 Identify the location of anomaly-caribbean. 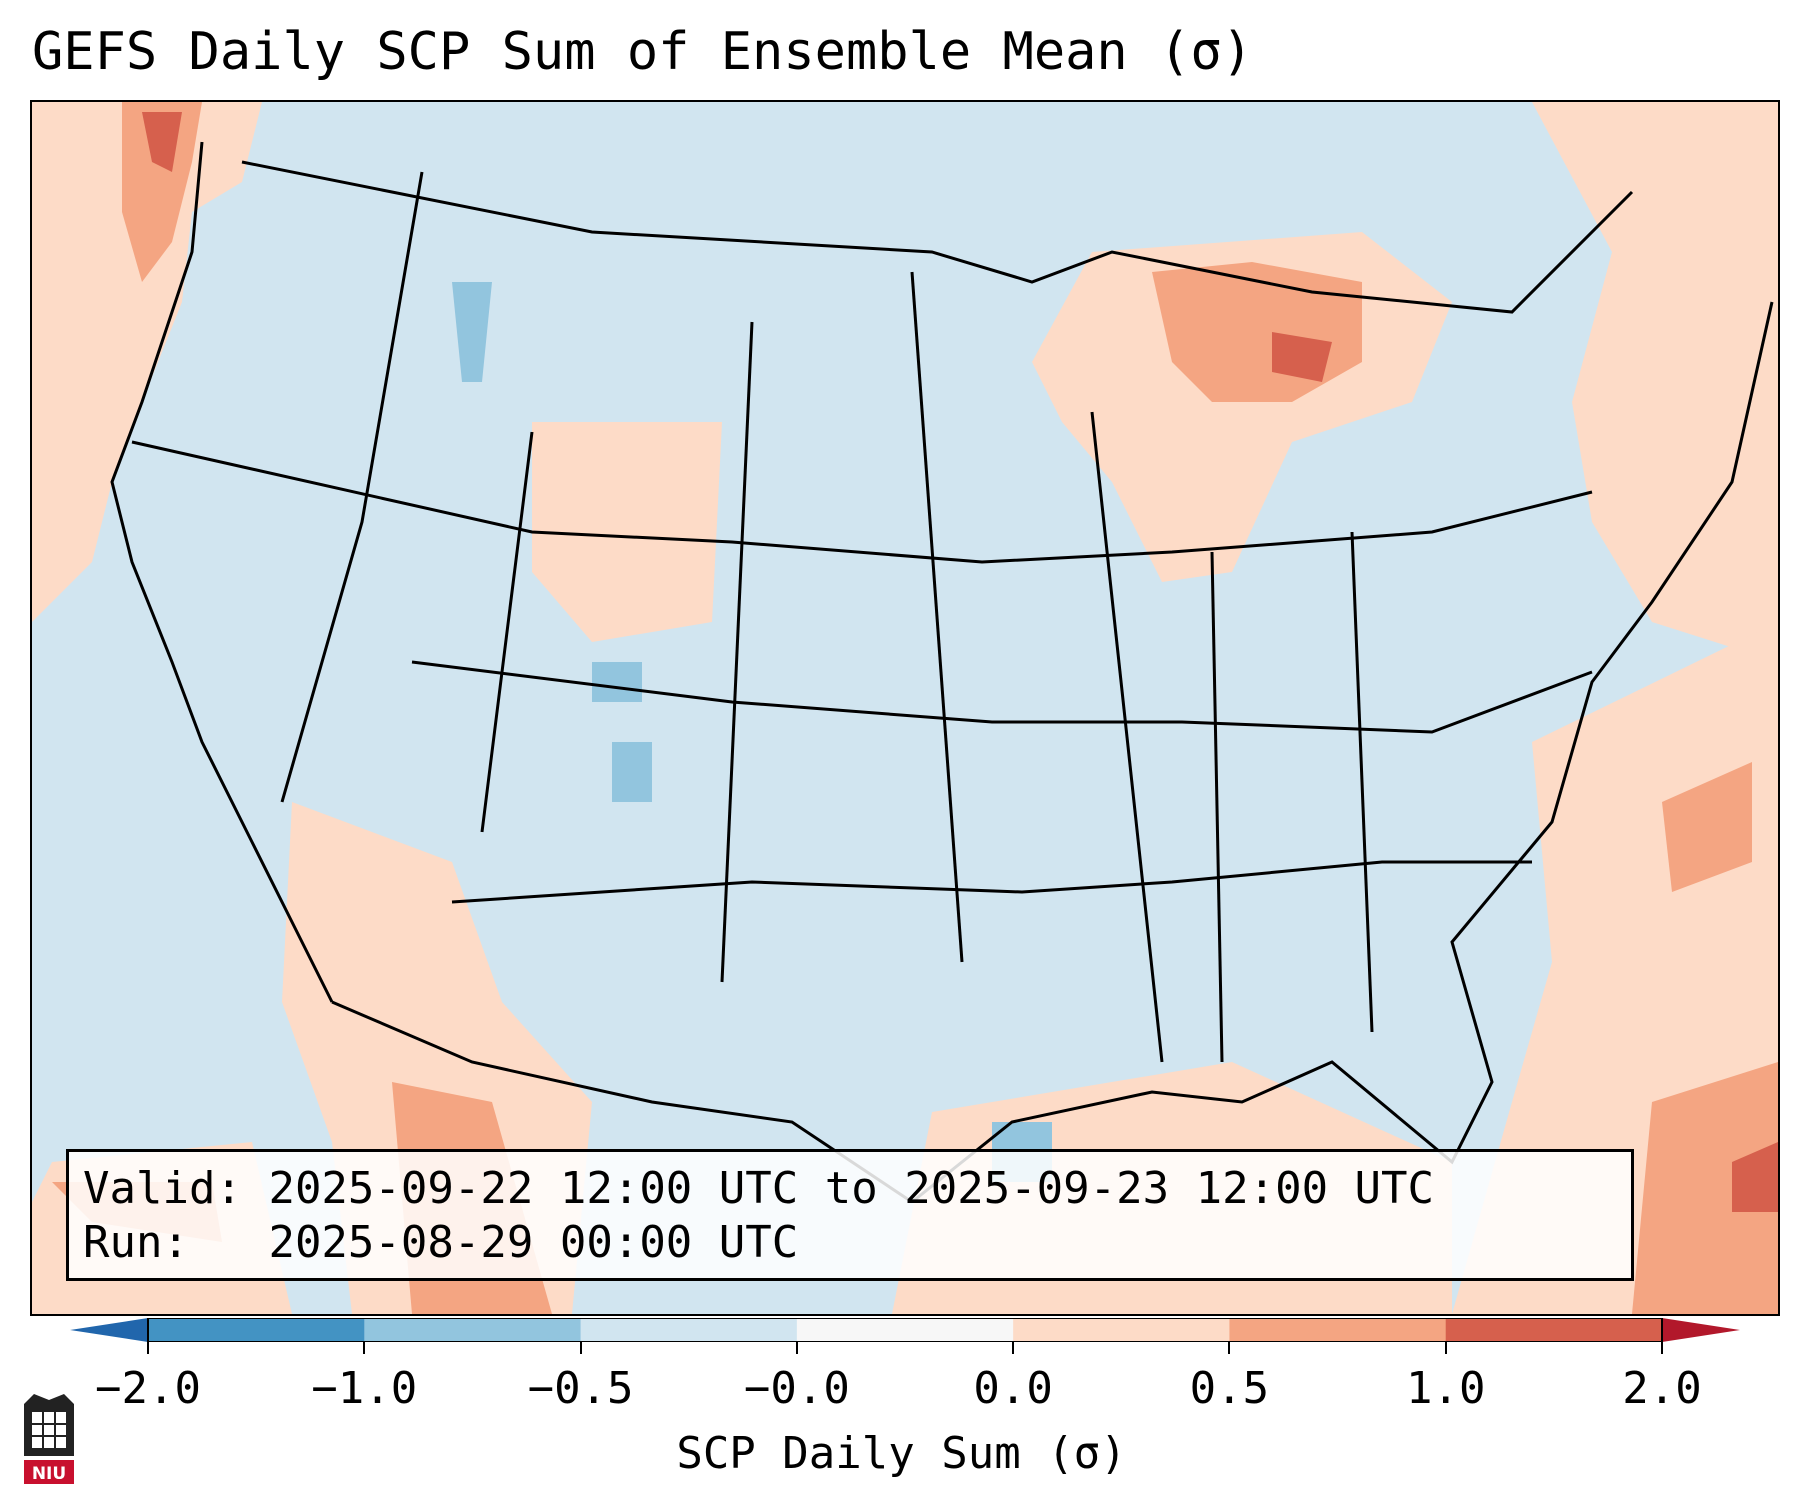
(1705, 1188).